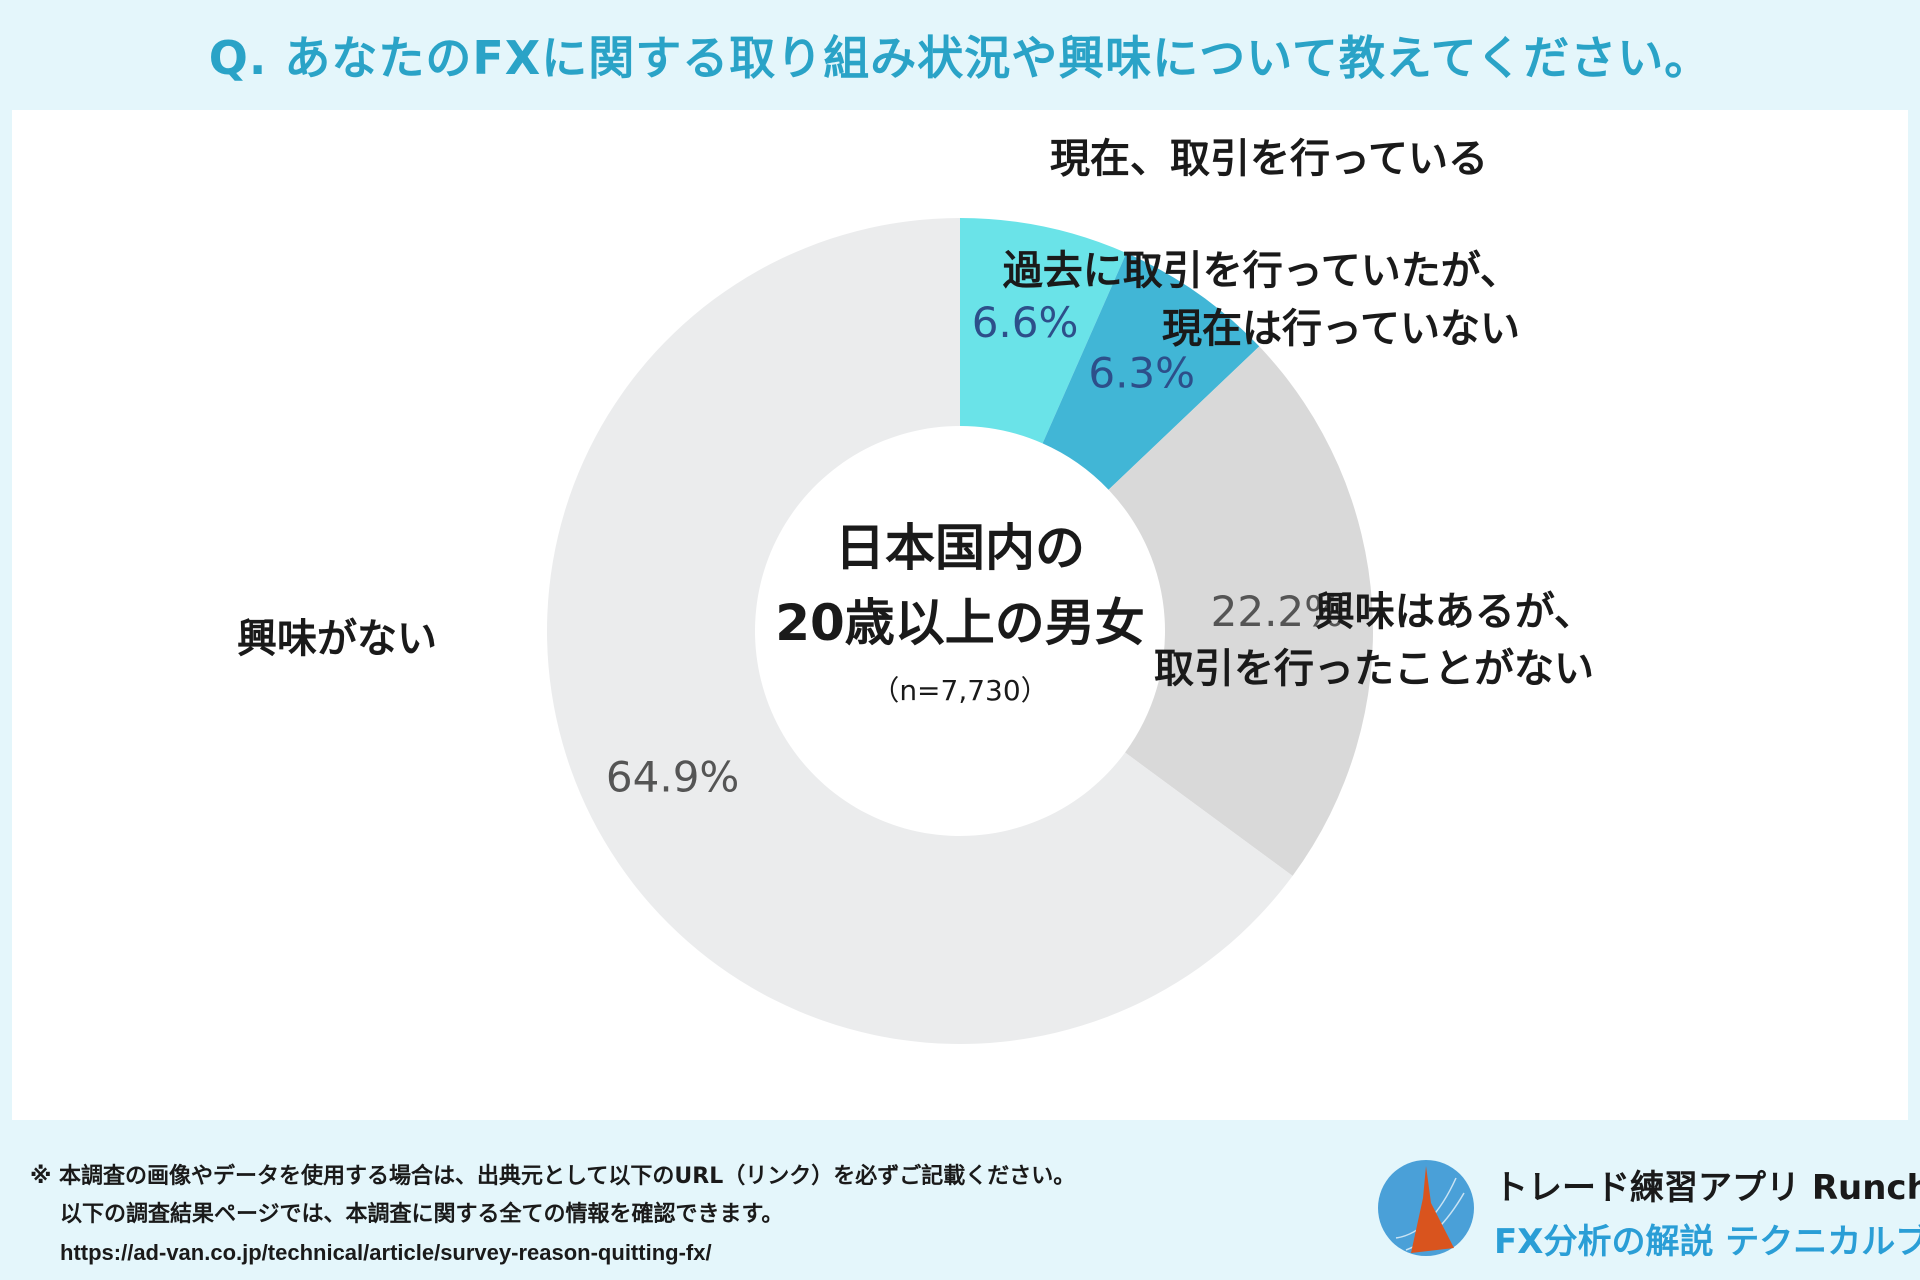 Image resolution: width=1920 pixels, height=1280 pixels. I want to click on center-label: 20歳以上の男女, so click(960, 623).